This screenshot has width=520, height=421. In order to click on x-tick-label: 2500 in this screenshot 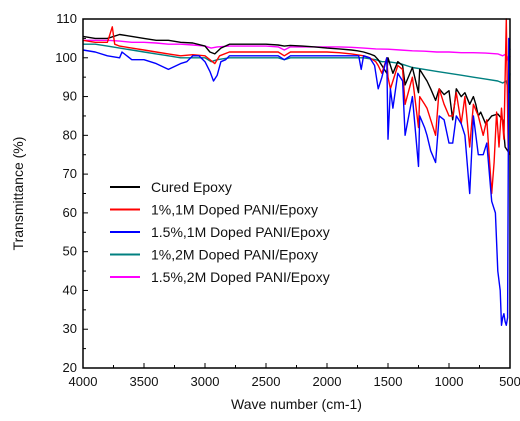, I will do `click(266, 381)`.